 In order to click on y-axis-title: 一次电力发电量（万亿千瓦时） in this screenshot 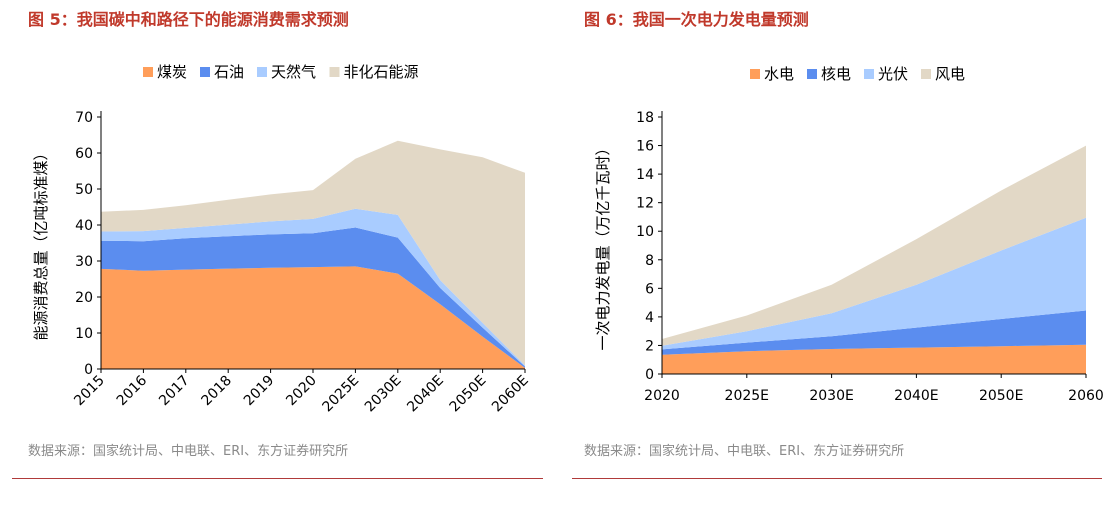, I will do `click(603, 245)`.